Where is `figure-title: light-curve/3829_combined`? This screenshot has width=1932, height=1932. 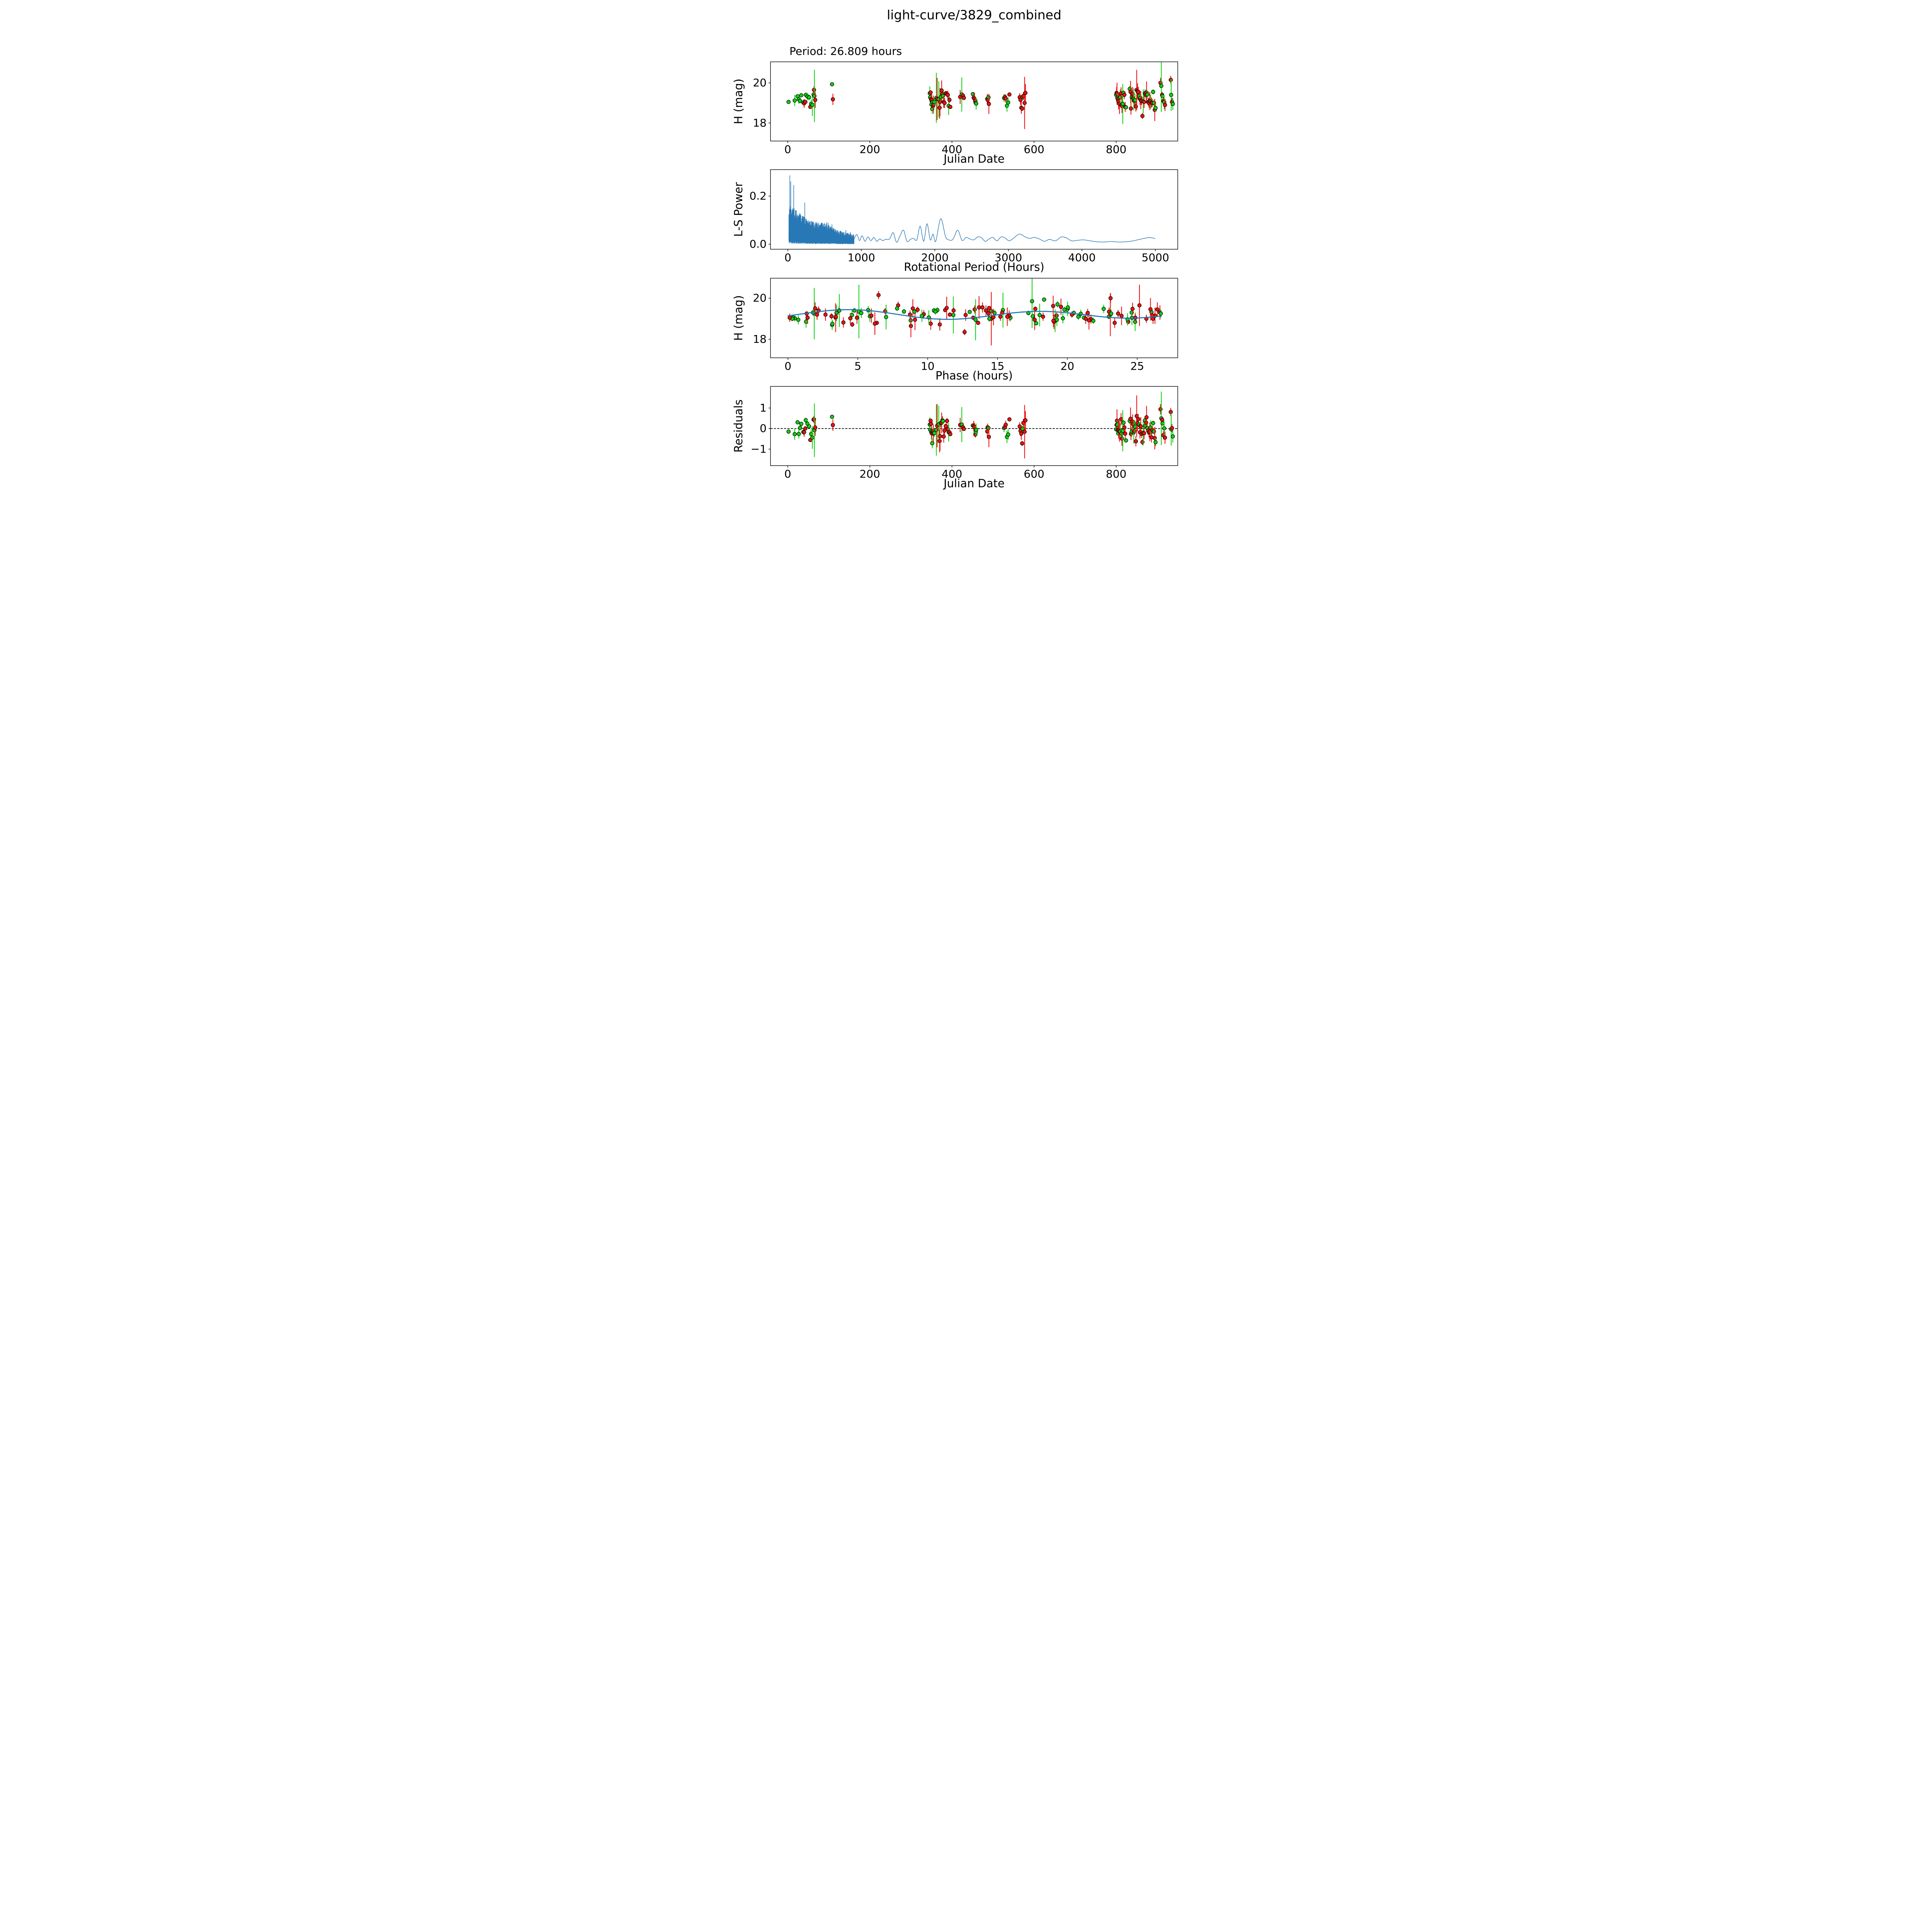
figure-title: light-curve/3829_combined is located at coordinates (974, 15).